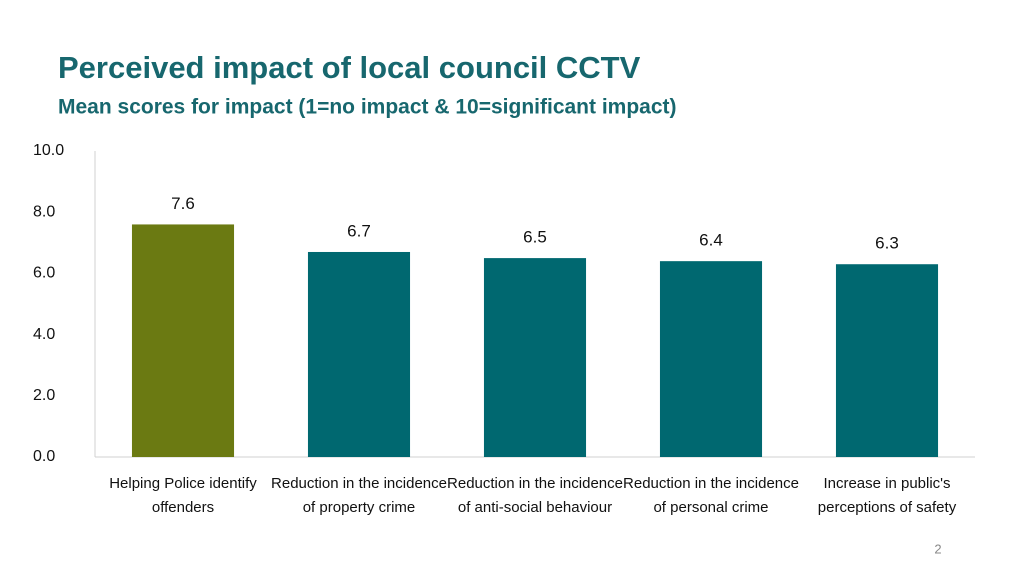  What do you see at coordinates (711, 240) in the screenshot?
I see `value-label: 6.4` at bounding box center [711, 240].